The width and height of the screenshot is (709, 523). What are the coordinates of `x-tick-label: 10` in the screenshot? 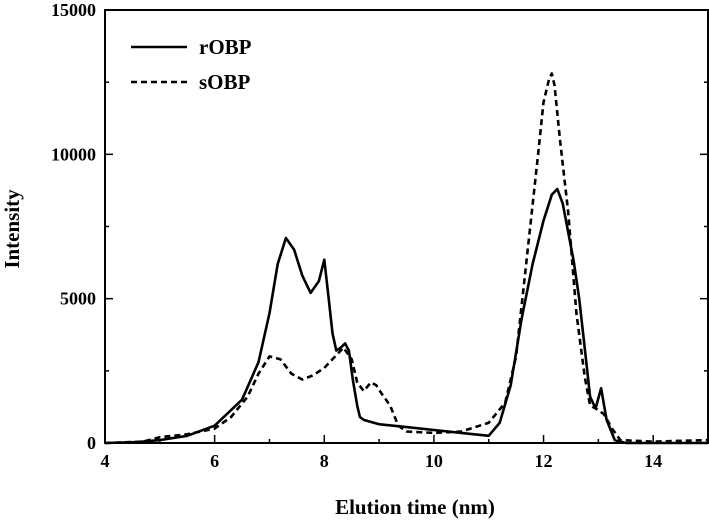 It's located at (434, 461).